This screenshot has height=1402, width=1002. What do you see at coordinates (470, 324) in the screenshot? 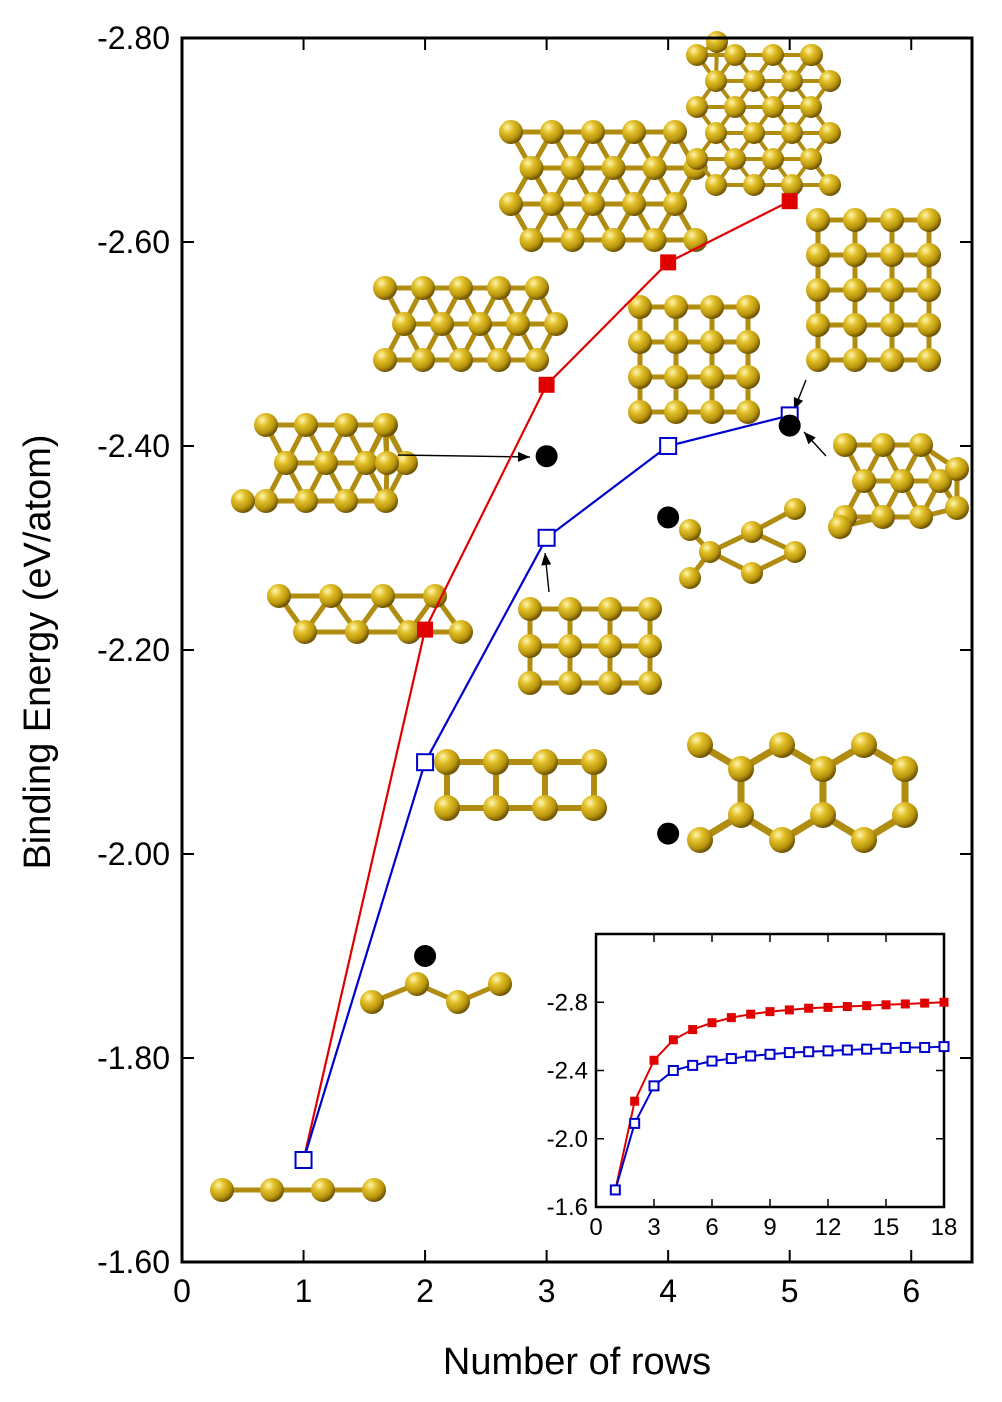
I see `triangular-4row` at bounding box center [470, 324].